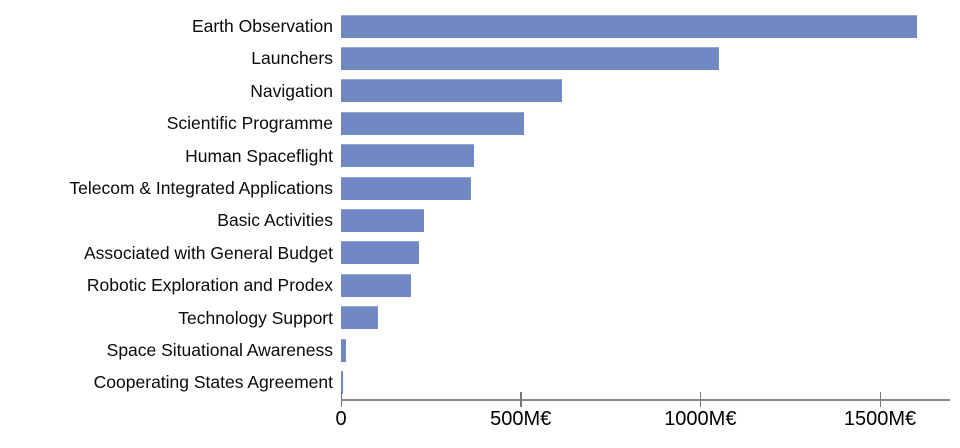  I want to click on category-label: Technology Support, so click(255, 317).